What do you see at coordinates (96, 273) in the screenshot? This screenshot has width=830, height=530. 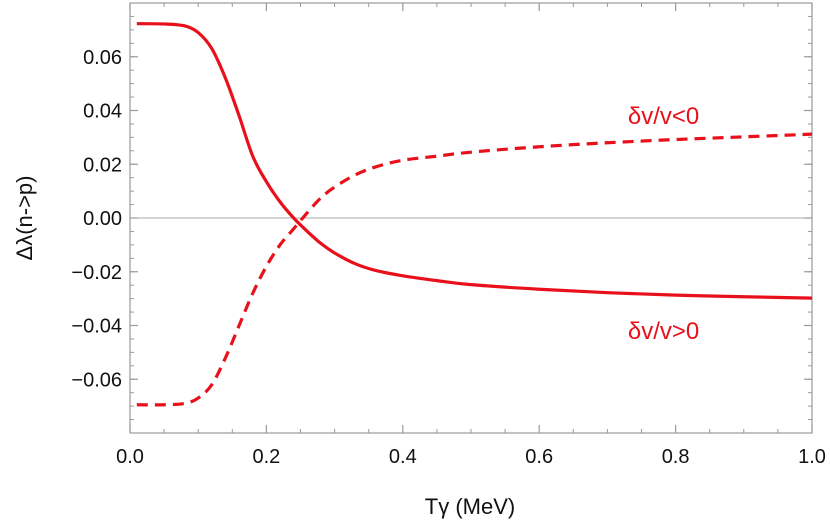 I see `y-tick-label: −0.02` at bounding box center [96, 273].